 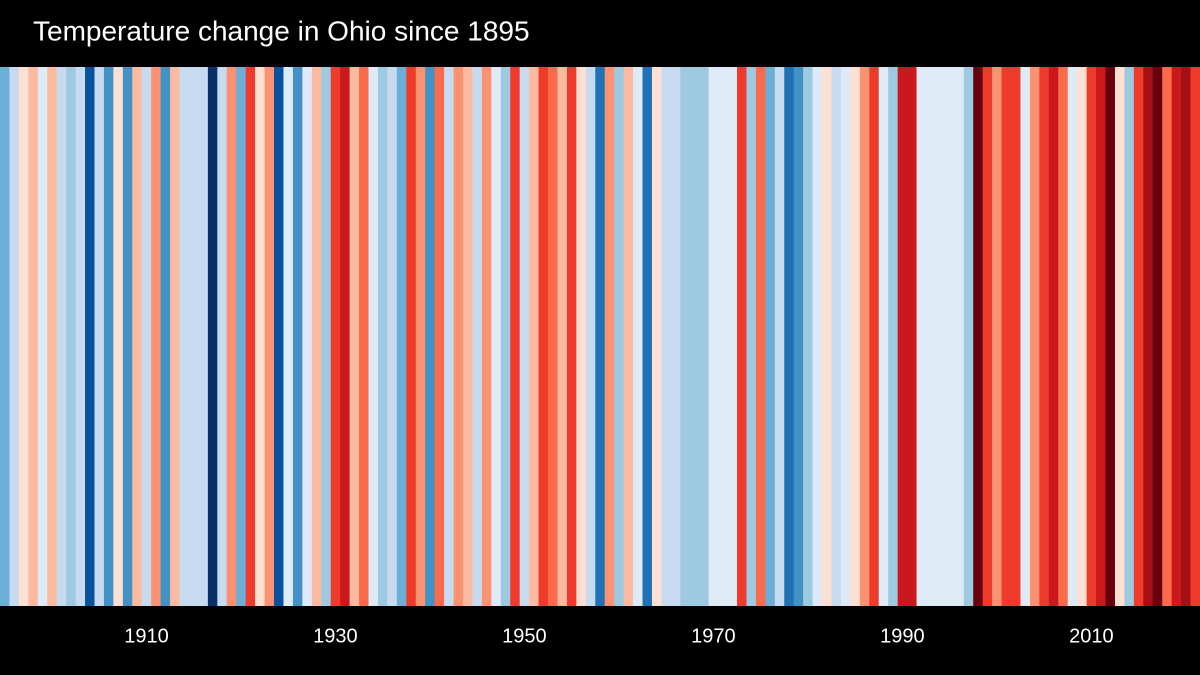 What do you see at coordinates (902, 636) in the screenshot?
I see `x-tick-label: 1990` at bounding box center [902, 636].